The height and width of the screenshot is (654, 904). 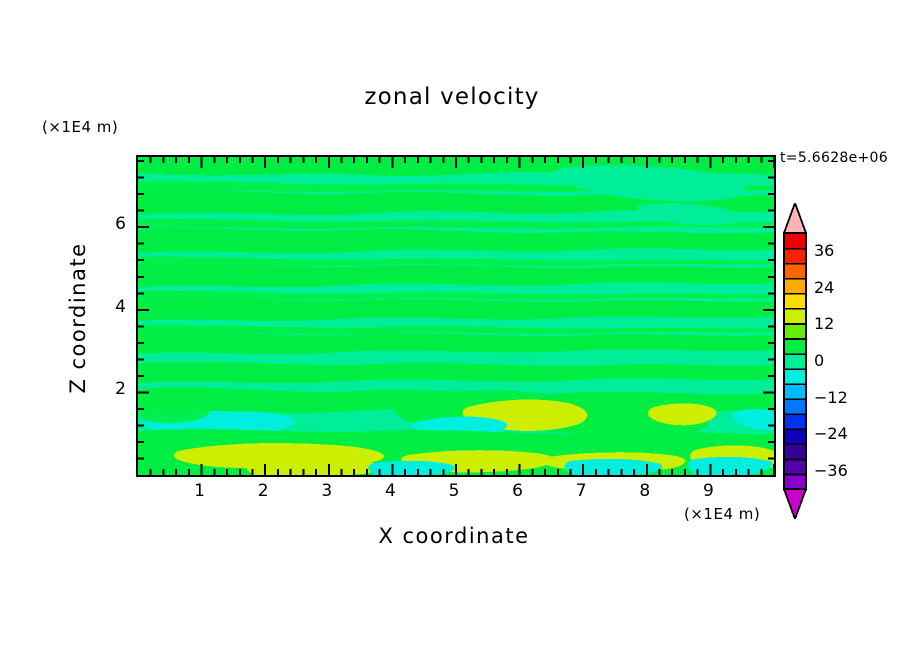 What do you see at coordinates (824, 251) in the screenshot?
I see `colorbar-tick-label: 36` at bounding box center [824, 251].